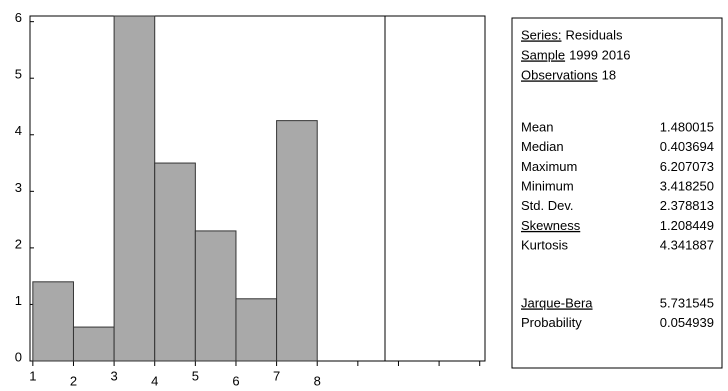 The height and width of the screenshot is (391, 728). Describe the element at coordinates (687, 126) in the screenshot. I see `stat-value: 1.480015` at that location.